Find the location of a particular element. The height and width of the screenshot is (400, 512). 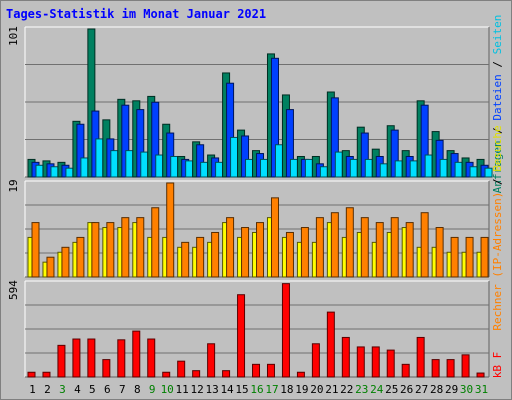

x-tick-label-22: 22 is located at coordinates (346, 389).